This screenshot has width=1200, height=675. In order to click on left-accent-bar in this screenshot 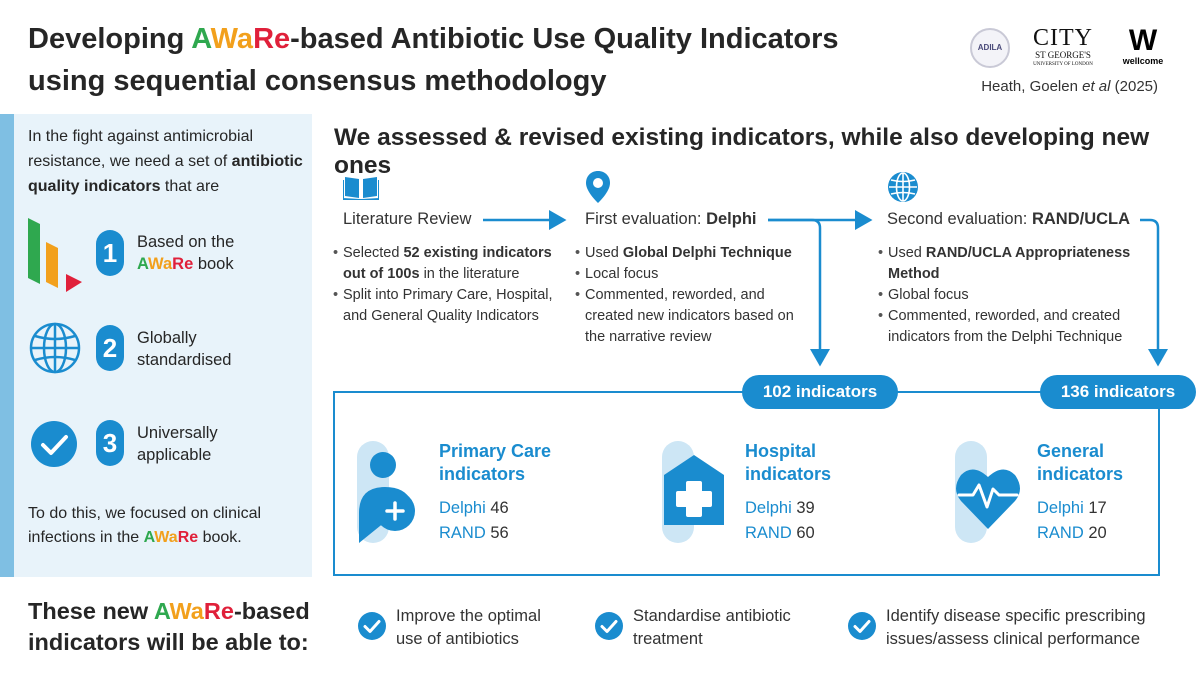, I will do `click(7, 345)`.